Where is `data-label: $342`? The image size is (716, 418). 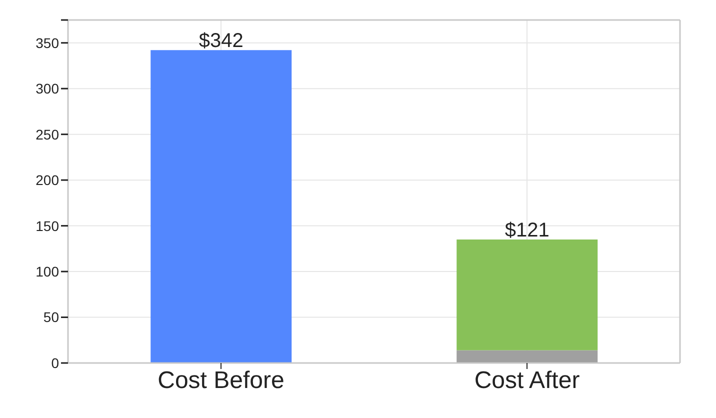 data-label: $342 is located at coordinates (221, 41).